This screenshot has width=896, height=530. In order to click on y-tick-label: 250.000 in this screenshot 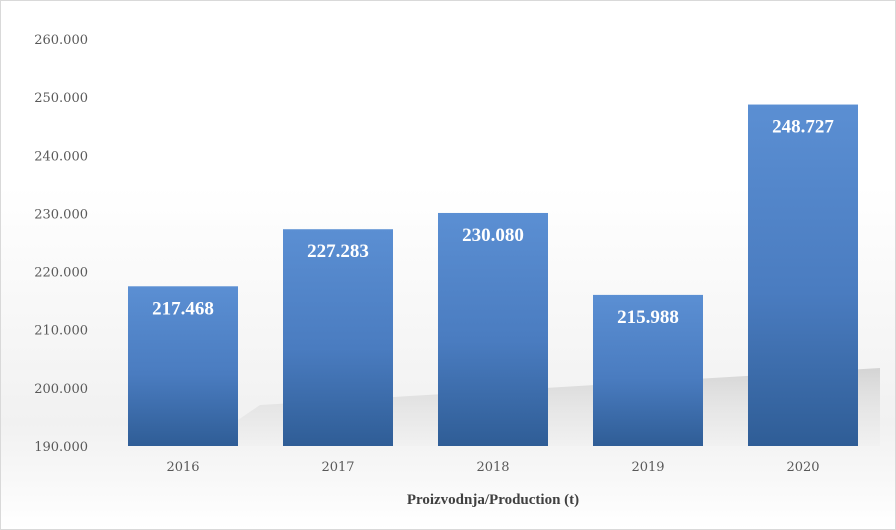, I will do `click(61, 98)`.